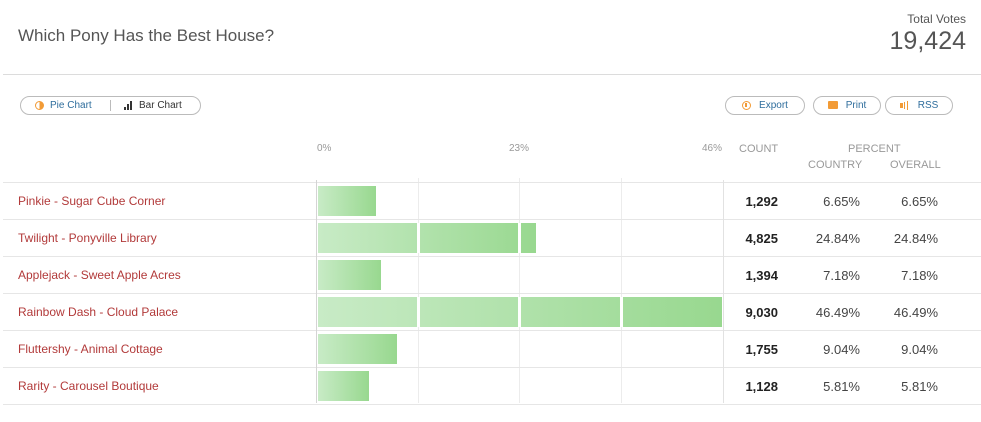 The image size is (981, 422). I want to click on export-button: Export, so click(765, 105).